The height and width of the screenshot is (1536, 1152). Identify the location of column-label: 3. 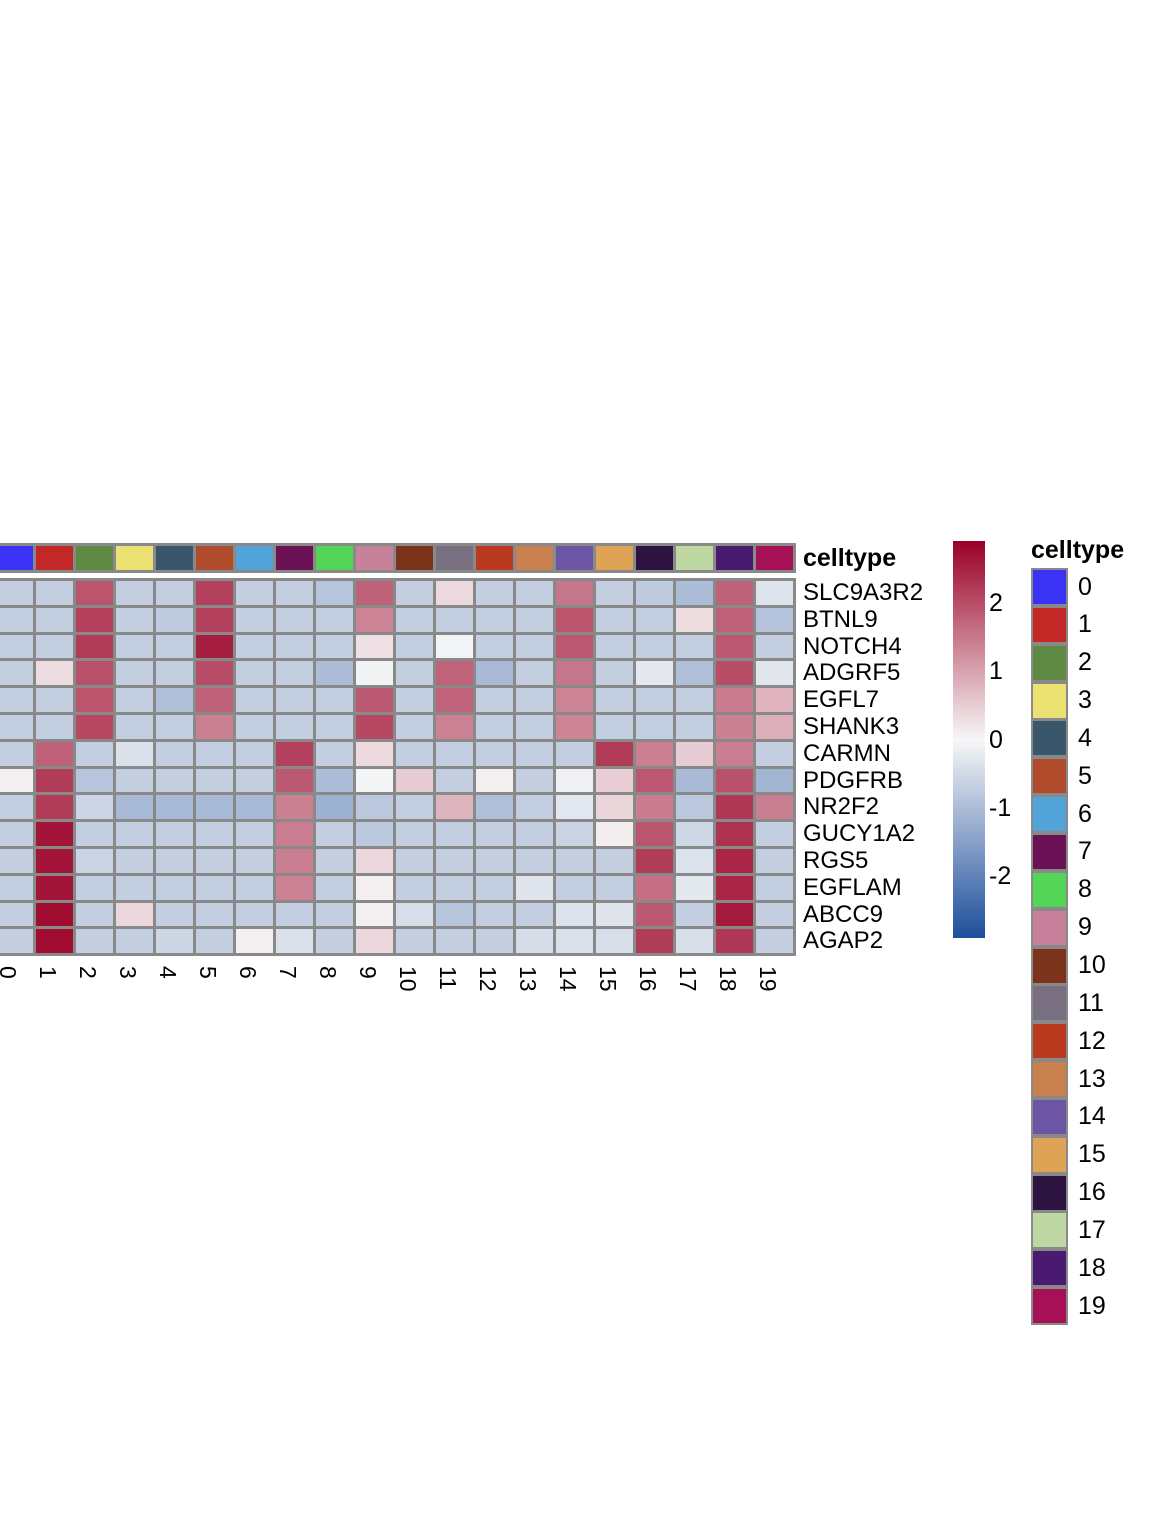
(127, 972).